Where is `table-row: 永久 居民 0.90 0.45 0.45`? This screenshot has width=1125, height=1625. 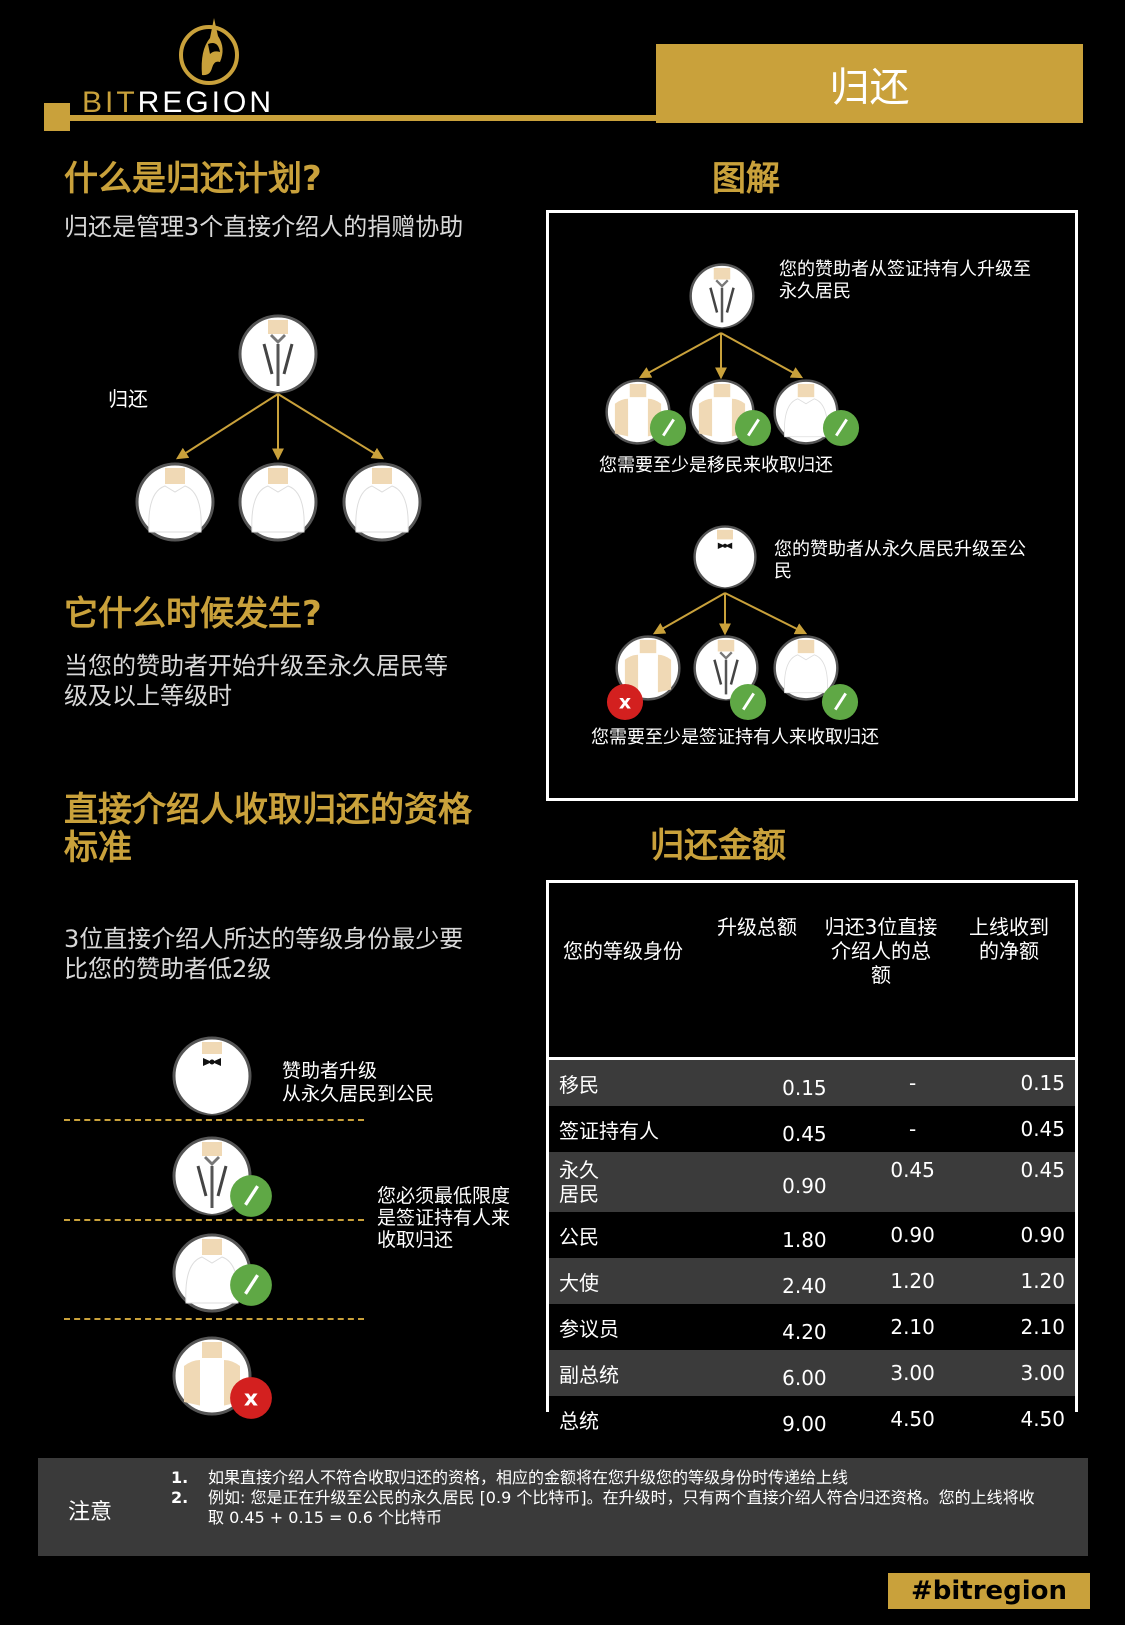 table-row: 永久 居民 0.90 0.45 0.45 is located at coordinates (812, 1182).